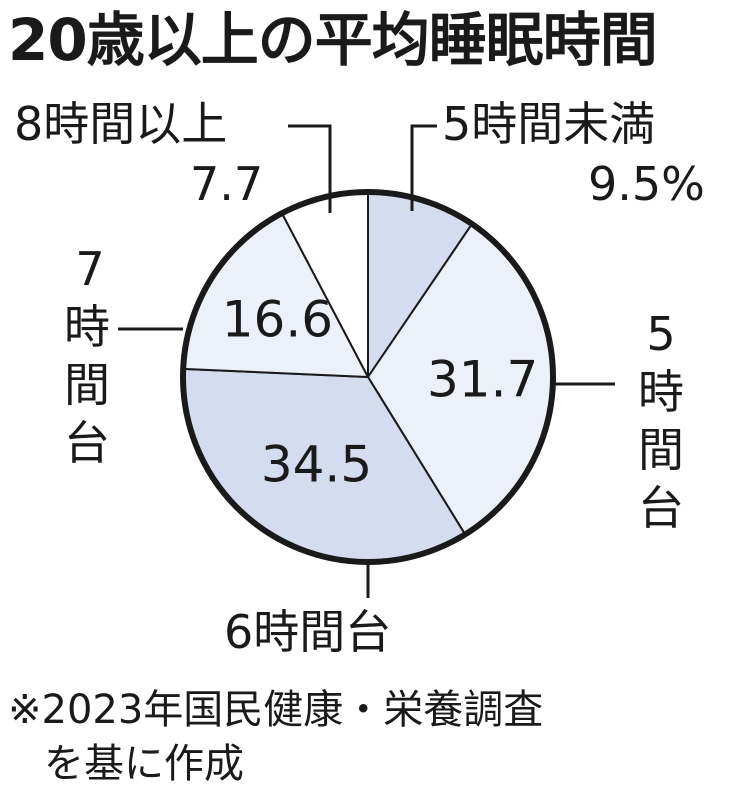 The height and width of the screenshot is (800, 739). Describe the element at coordinates (316, 465) in the screenshot. I see `slice-value-2: 34.5` at that location.